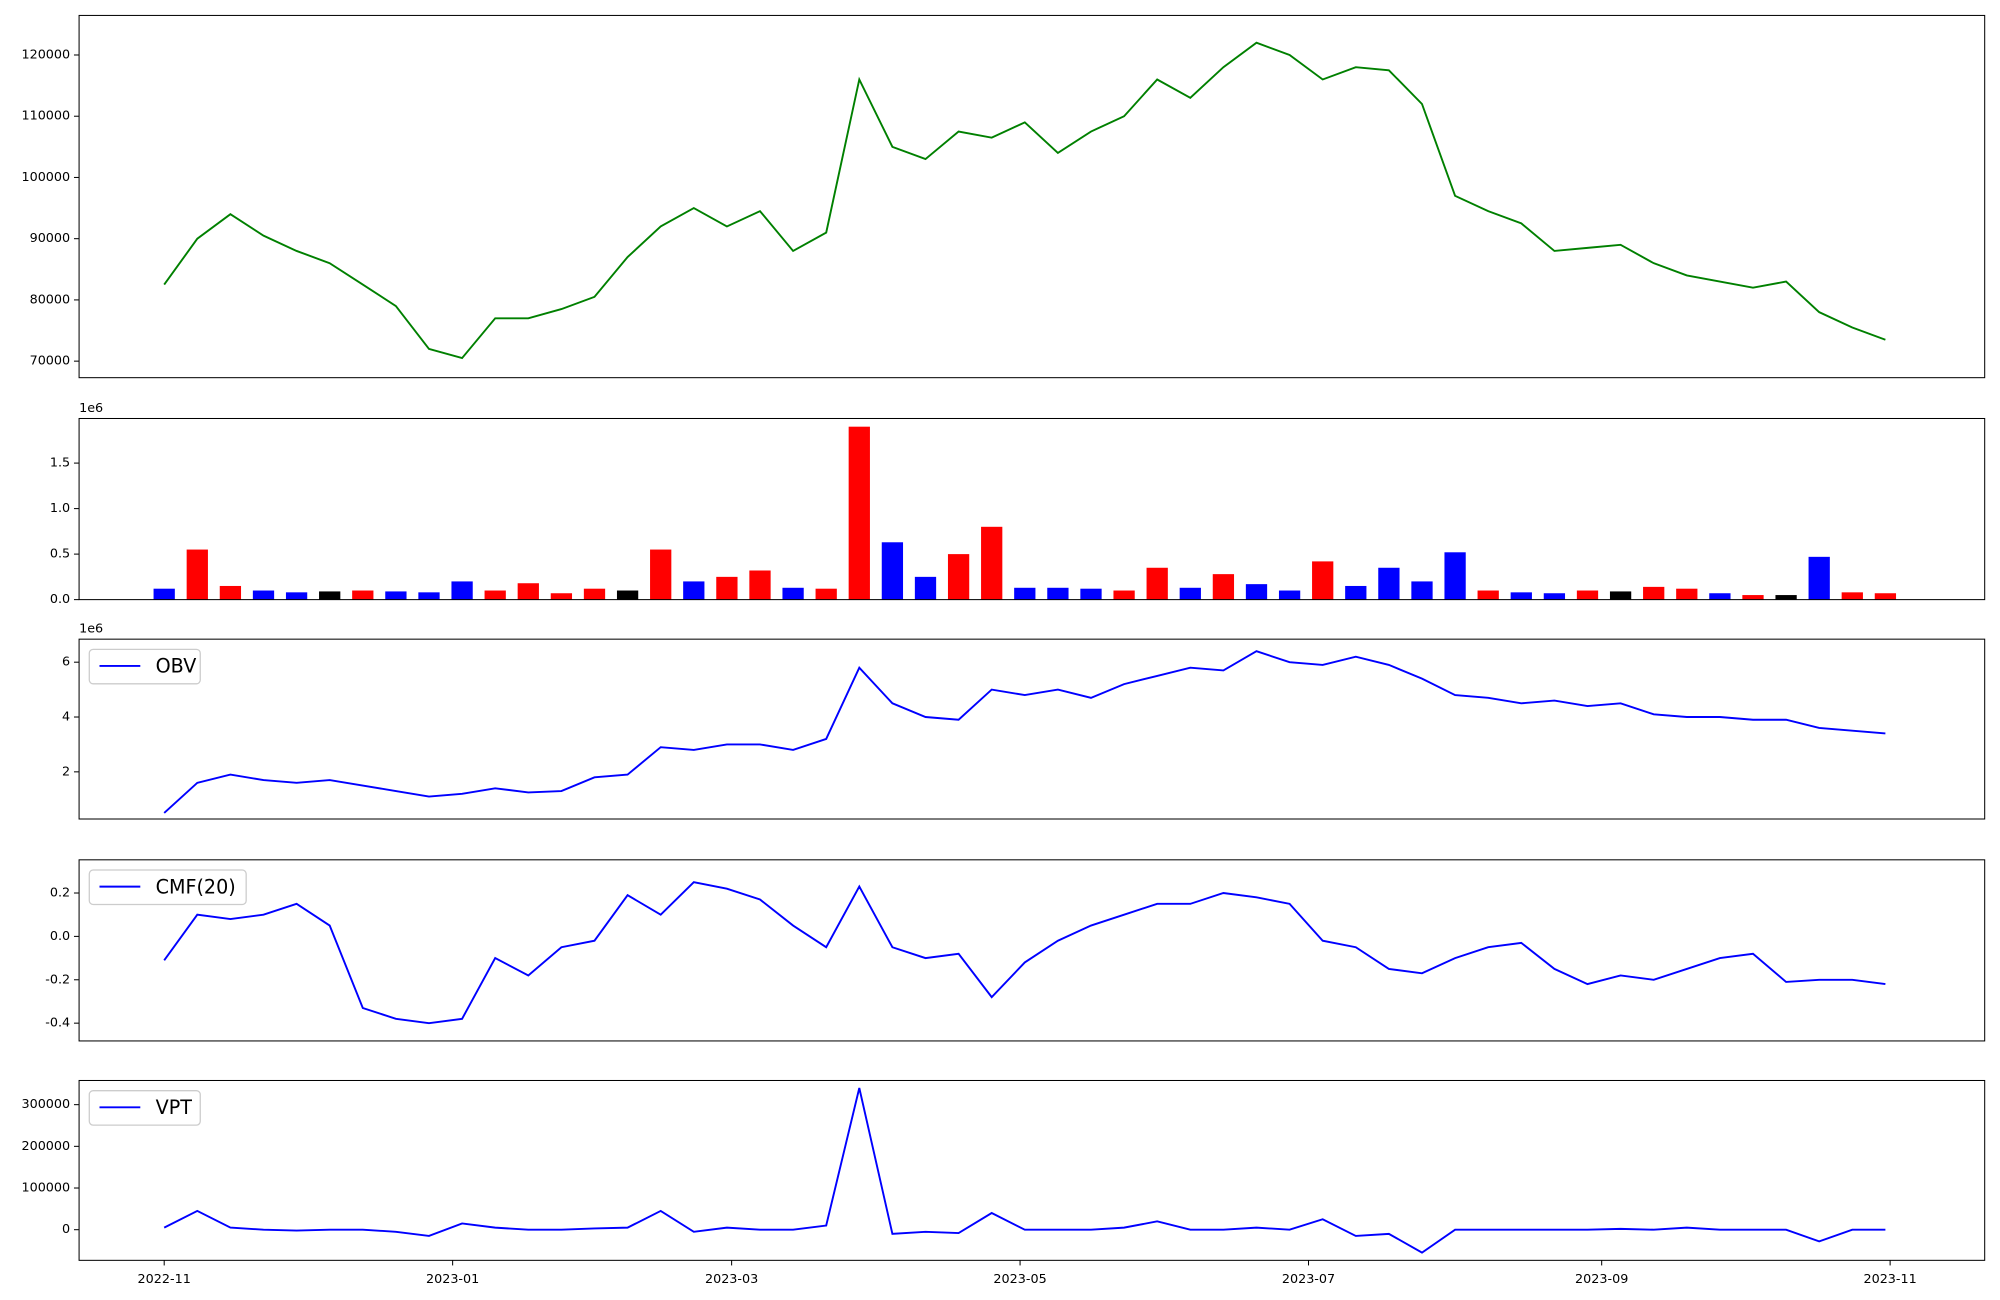  What do you see at coordinates (731, 1279) in the screenshot?
I see `x-tick-label: 2023-03` at bounding box center [731, 1279].